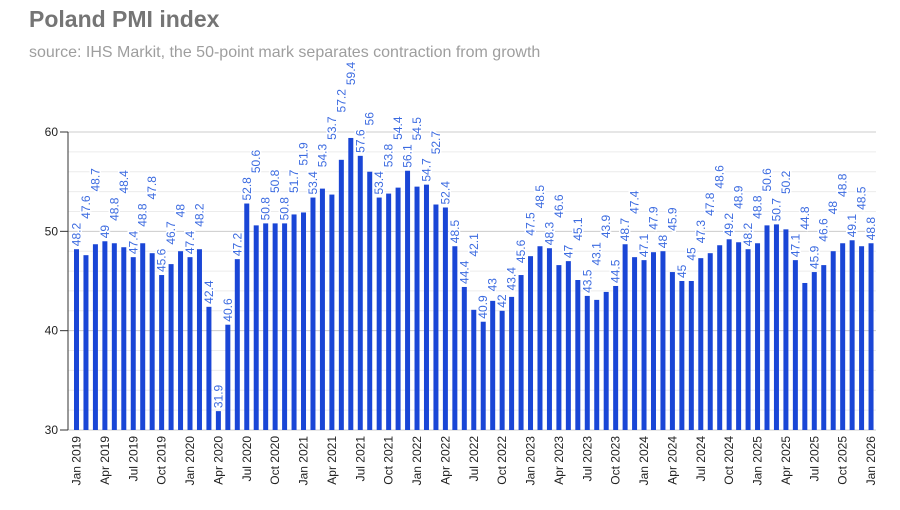 The height and width of the screenshot is (510, 900). What do you see at coordinates (776, 210) in the screenshot?
I see `data-label: 50.7` at bounding box center [776, 210].